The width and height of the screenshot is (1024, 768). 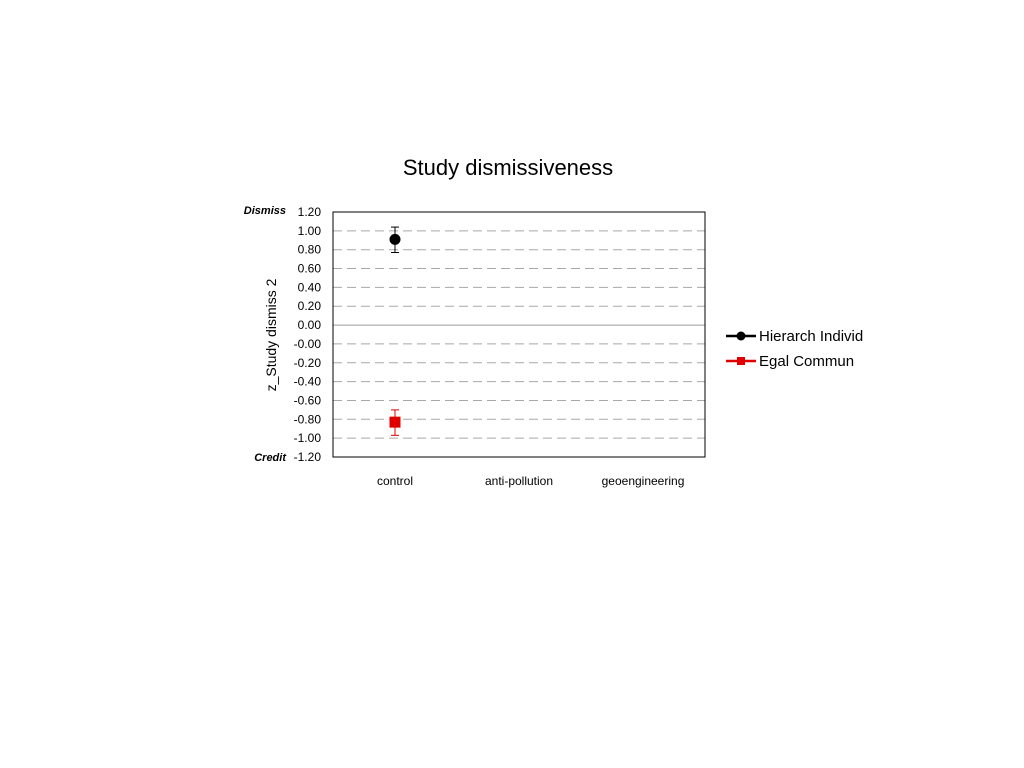 What do you see at coordinates (308, 363) in the screenshot?
I see `y-tick-label: -0.20` at bounding box center [308, 363].